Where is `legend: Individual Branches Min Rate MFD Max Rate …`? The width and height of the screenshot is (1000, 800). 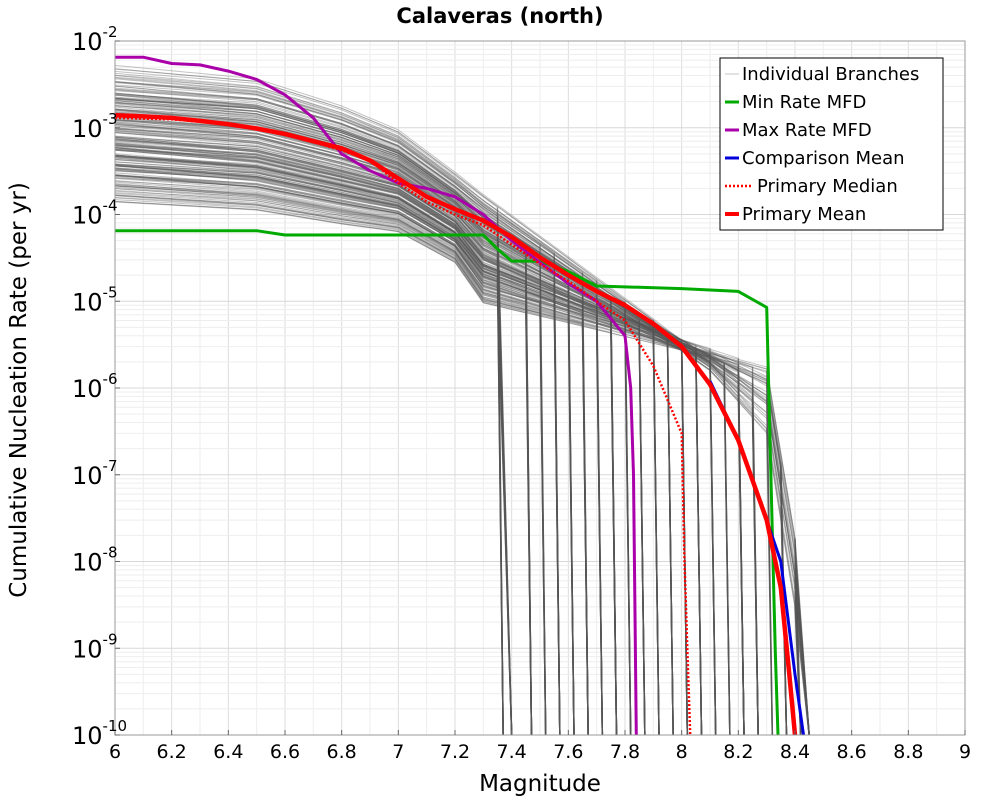
legend: Individual Branches Min Rate MFD Max Rate … is located at coordinates (831, 144).